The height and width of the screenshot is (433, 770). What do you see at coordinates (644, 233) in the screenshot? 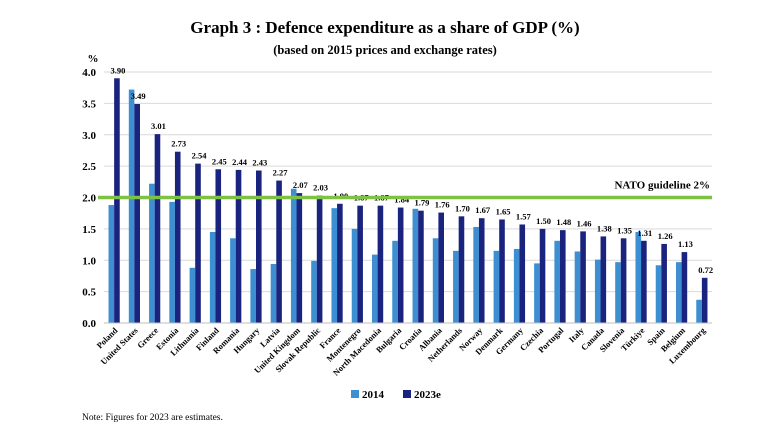
I see `data-label: 1.31` at bounding box center [644, 233].